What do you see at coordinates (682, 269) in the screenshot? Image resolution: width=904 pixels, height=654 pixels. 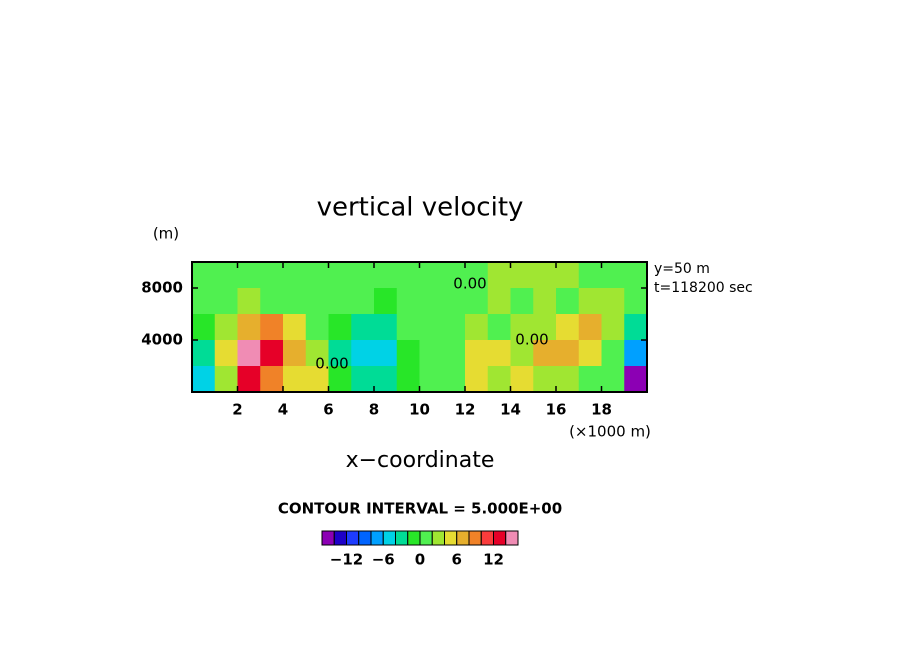 I see `info-text: y=50 m` at bounding box center [682, 269].